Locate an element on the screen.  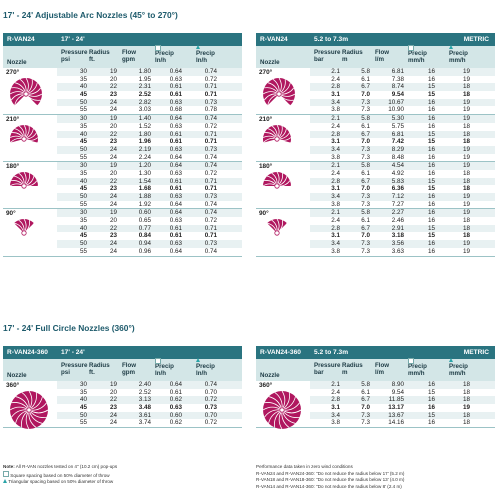
table-row: 2.8 6.7 8.74 15 18 is located at coordinates (402, 87).